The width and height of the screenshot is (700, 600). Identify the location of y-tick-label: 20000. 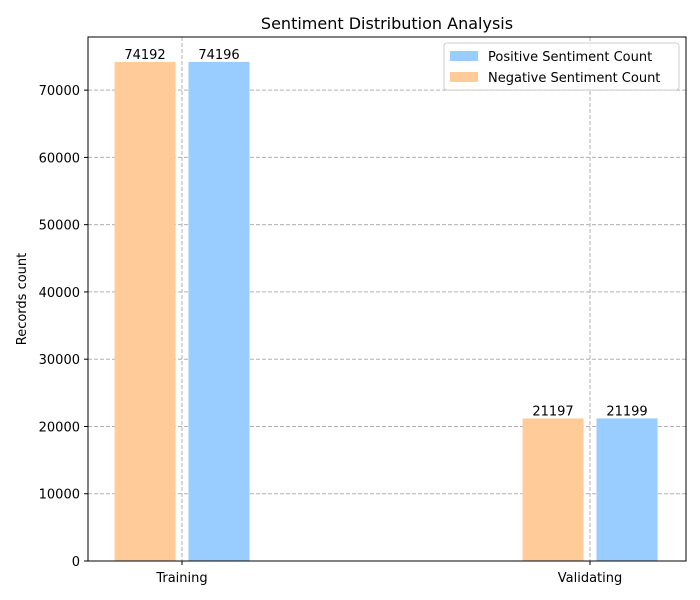
(59, 427).